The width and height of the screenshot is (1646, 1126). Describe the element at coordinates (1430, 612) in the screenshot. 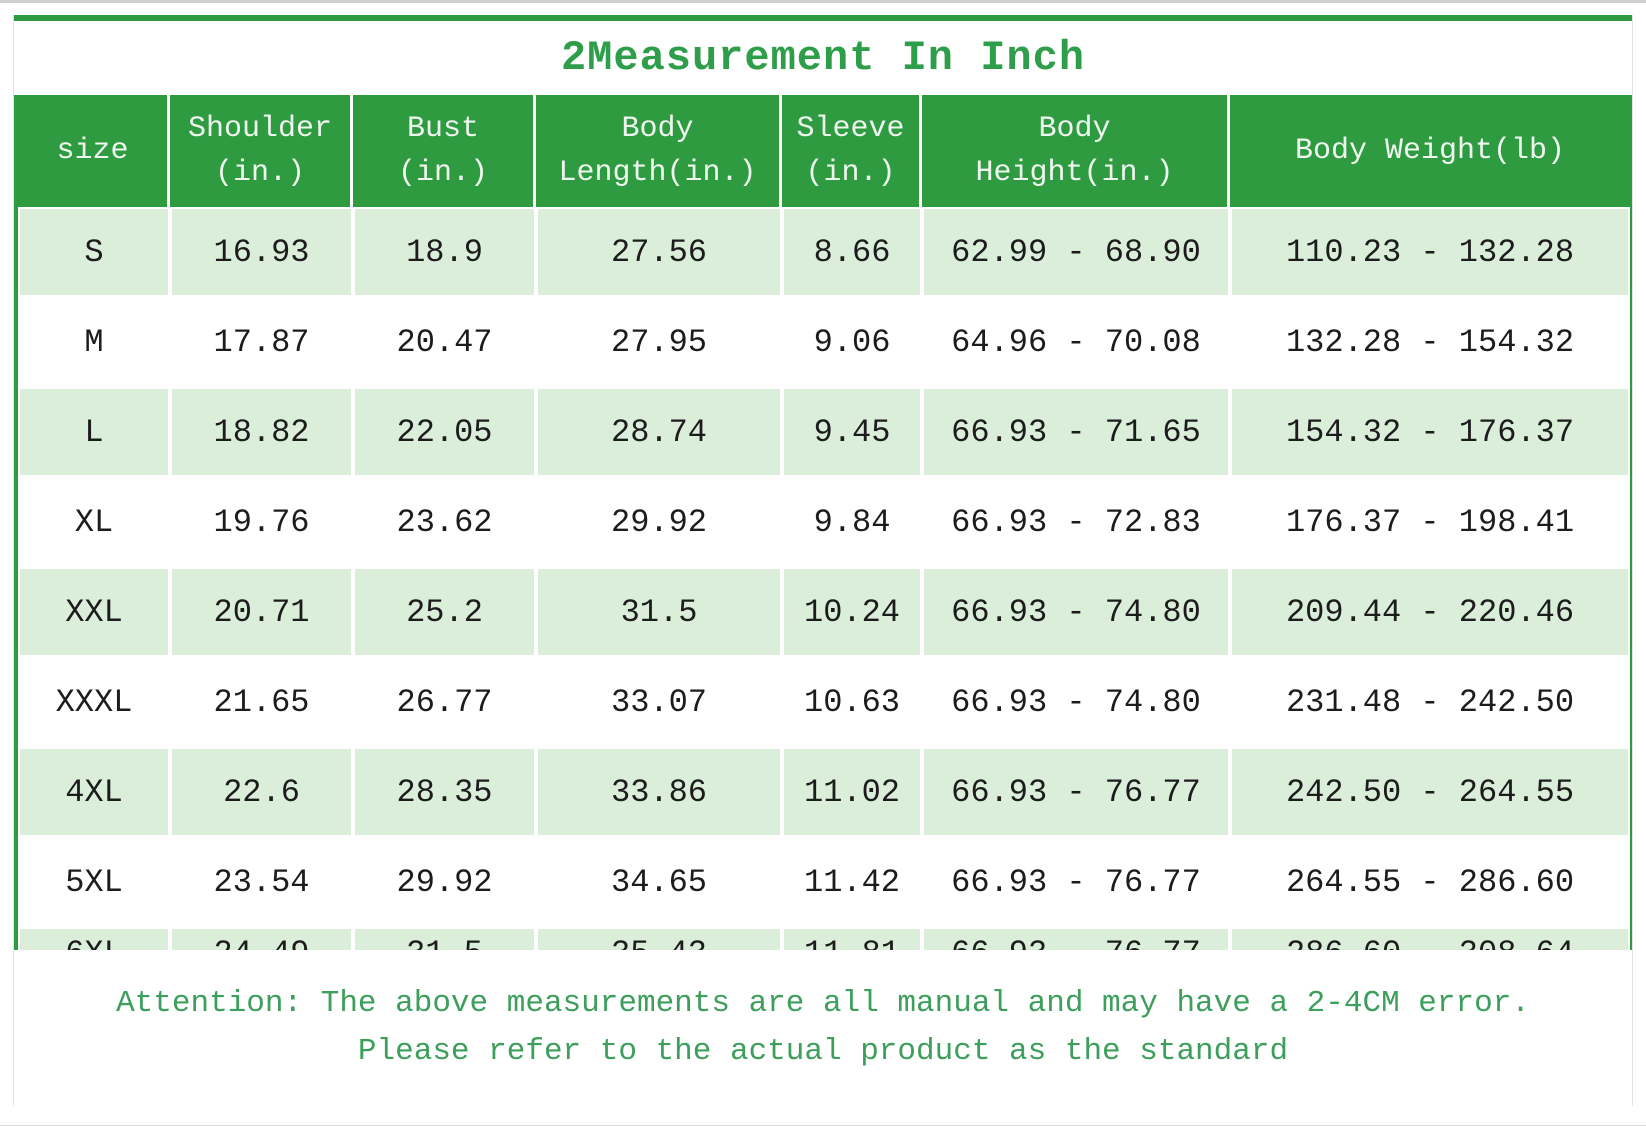

I see `body-weight-cell: 209.44 - 220.46` at that location.